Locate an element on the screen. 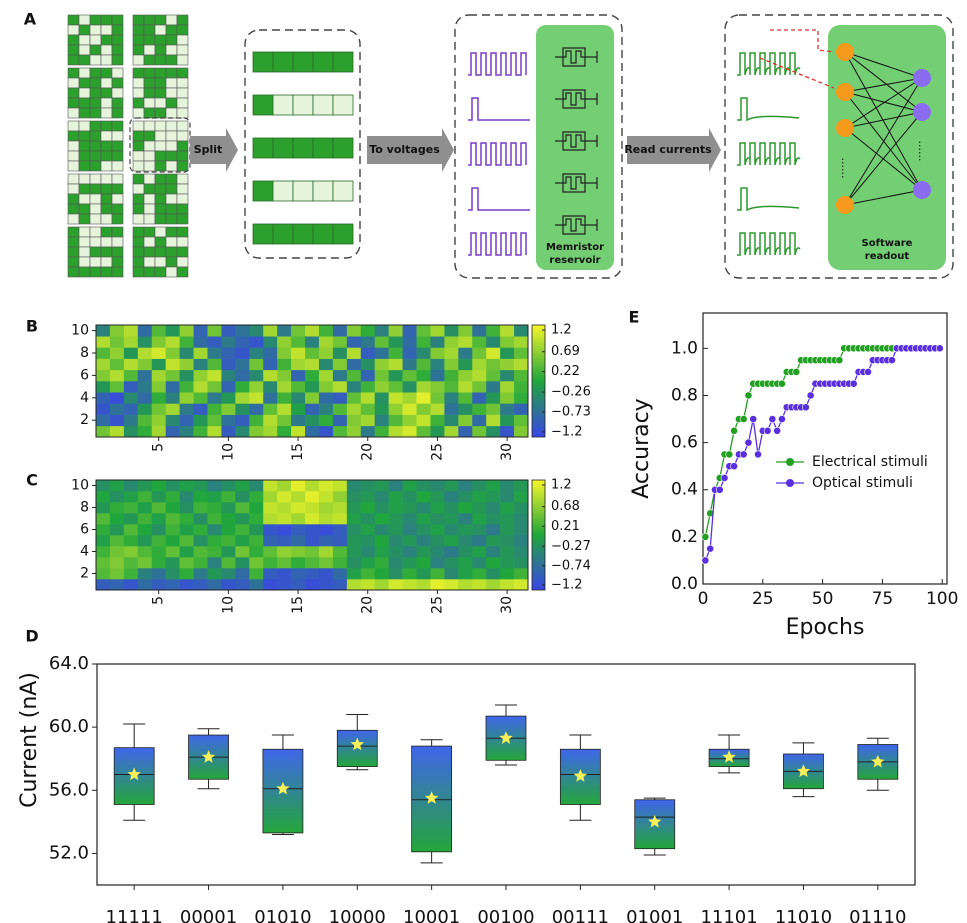  colorbar-tick-label: −0.73 is located at coordinates (571, 411).